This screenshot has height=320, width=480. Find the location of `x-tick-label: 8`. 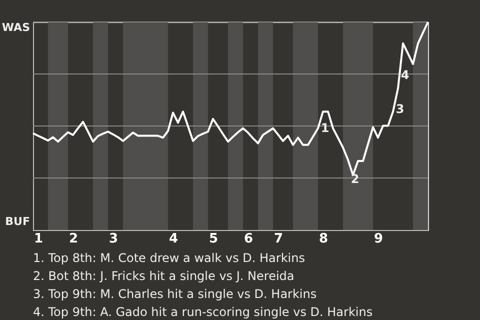

x-tick-label: 8 is located at coordinates (323, 239).